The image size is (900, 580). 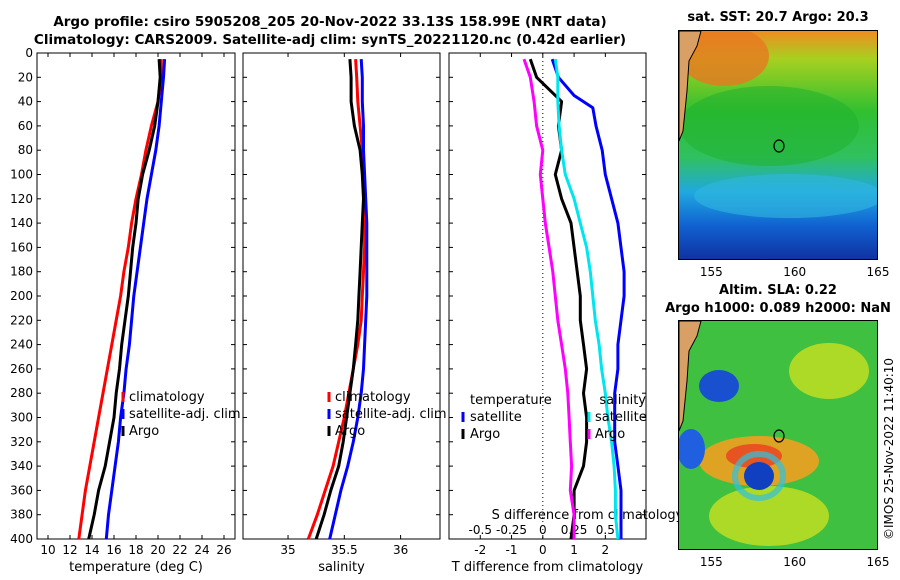 What do you see at coordinates (485, 434) in the screenshot?
I see `legend-temperature-label: Argo` at bounding box center [485, 434].